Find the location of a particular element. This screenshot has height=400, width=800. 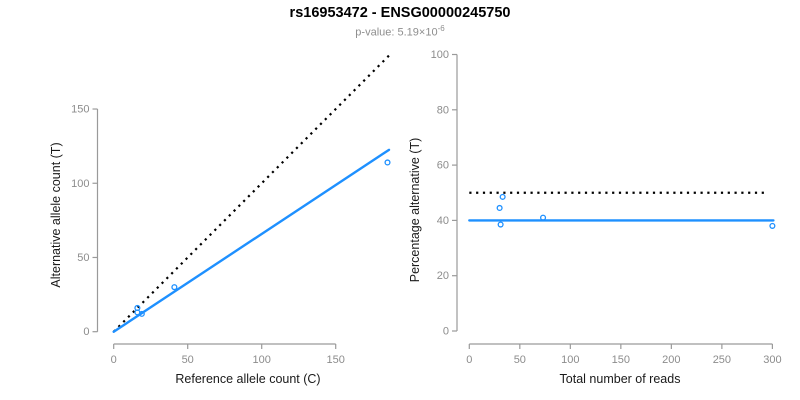

y-tick-label: 60 is located at coordinates (443, 166).